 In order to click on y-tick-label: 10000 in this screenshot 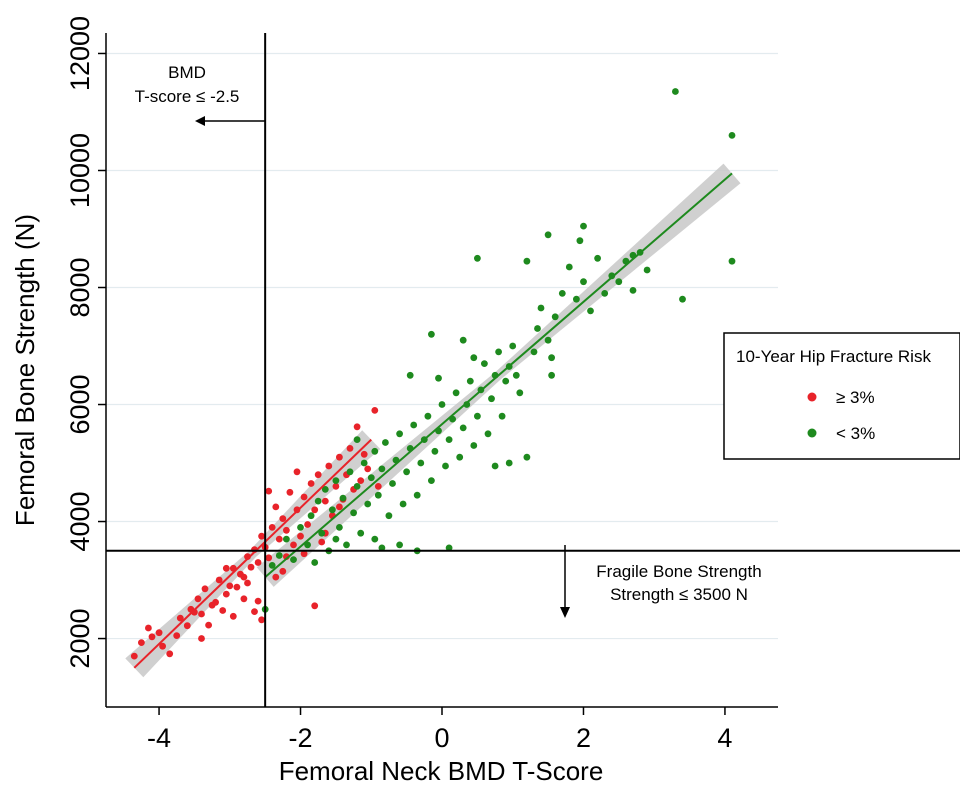, I will do `click(80, 170)`.